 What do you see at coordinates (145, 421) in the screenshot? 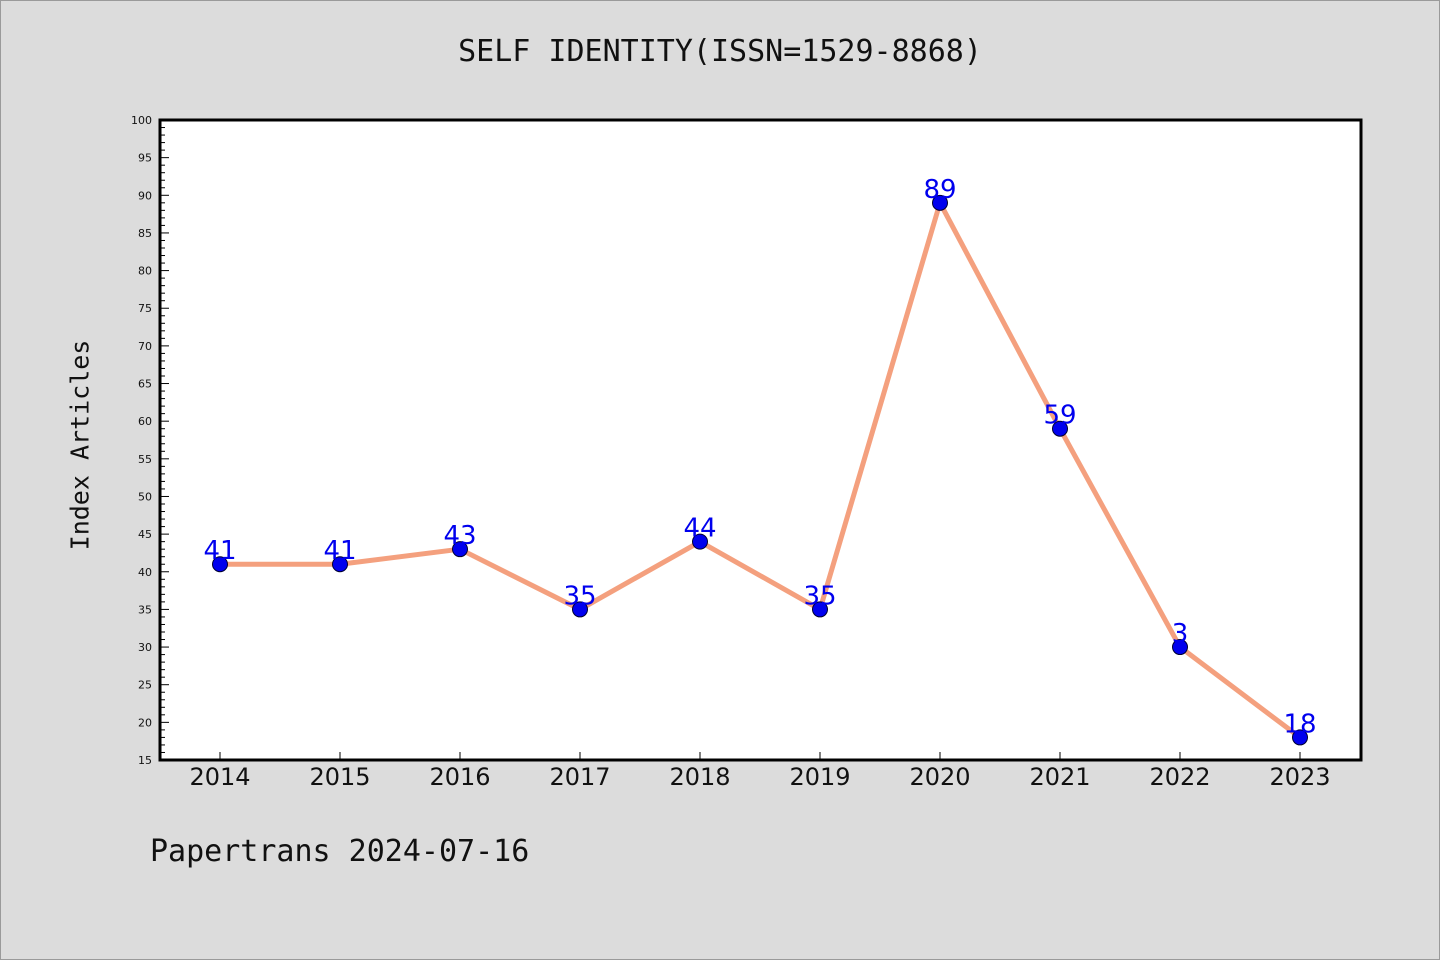
I see `y-tick-label: 60` at bounding box center [145, 421].